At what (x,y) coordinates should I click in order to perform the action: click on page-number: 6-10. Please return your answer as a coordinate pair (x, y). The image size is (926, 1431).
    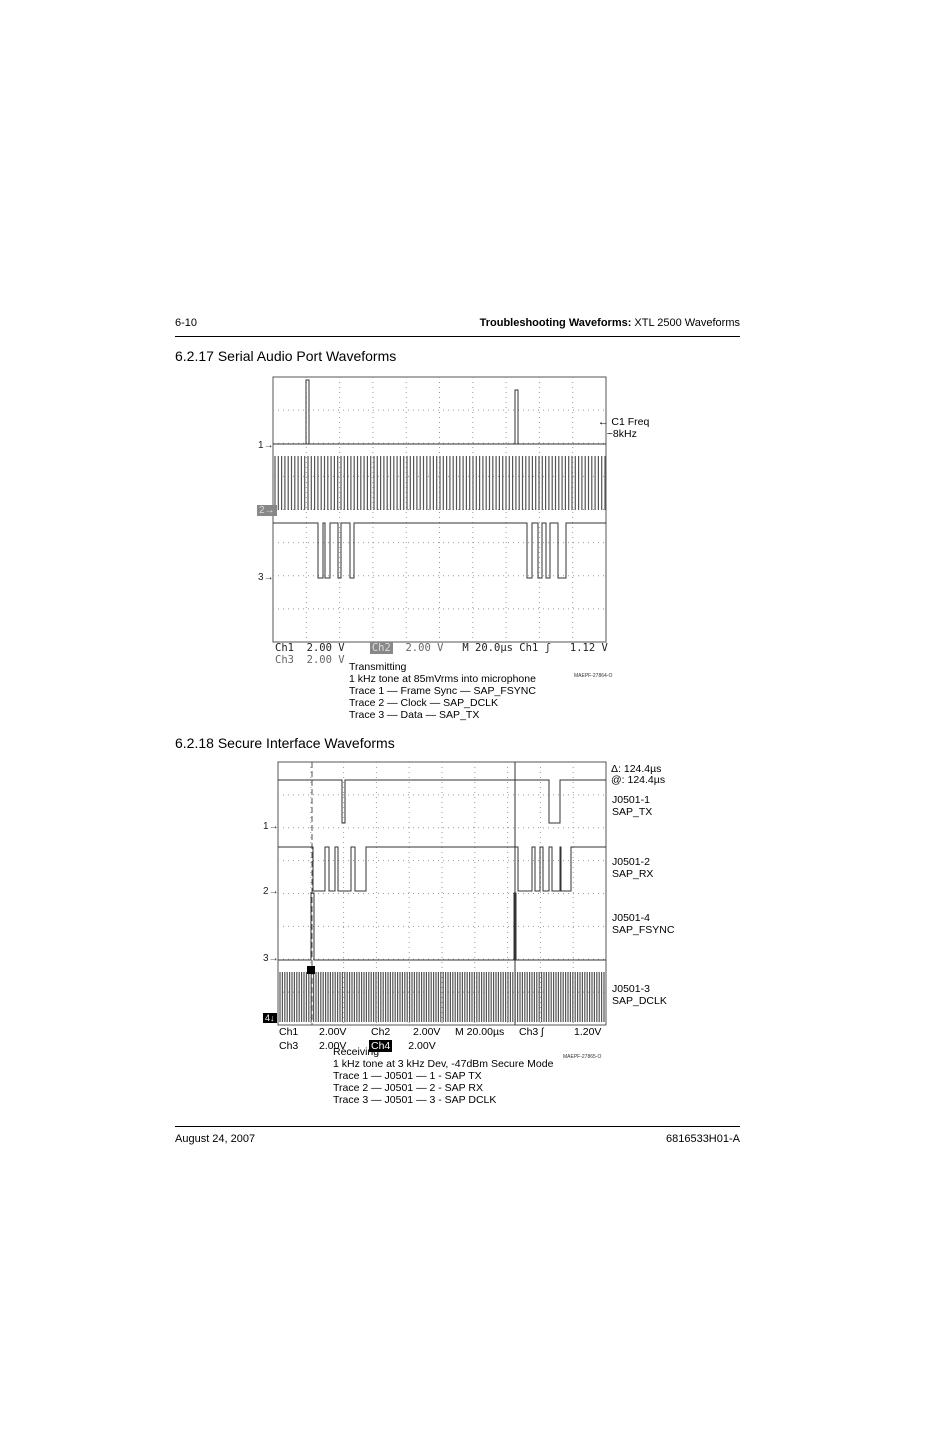
    Looking at the image, I should click on (186, 323).